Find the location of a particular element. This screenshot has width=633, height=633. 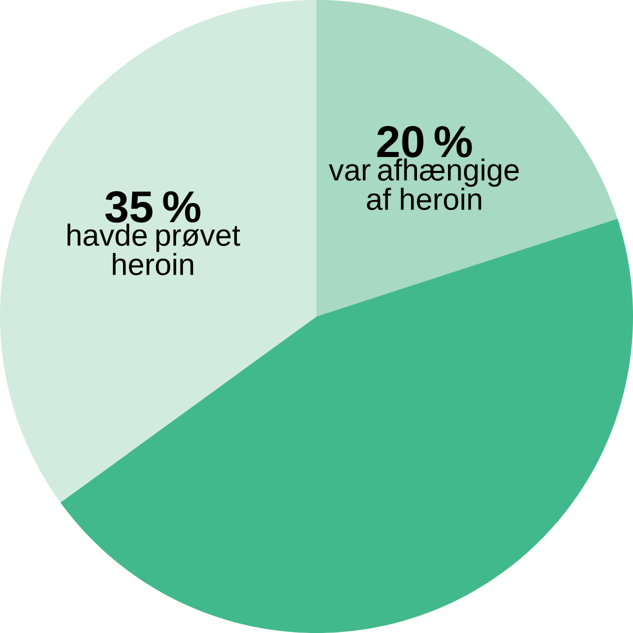

data-label: 20 % is located at coordinates (424, 142).